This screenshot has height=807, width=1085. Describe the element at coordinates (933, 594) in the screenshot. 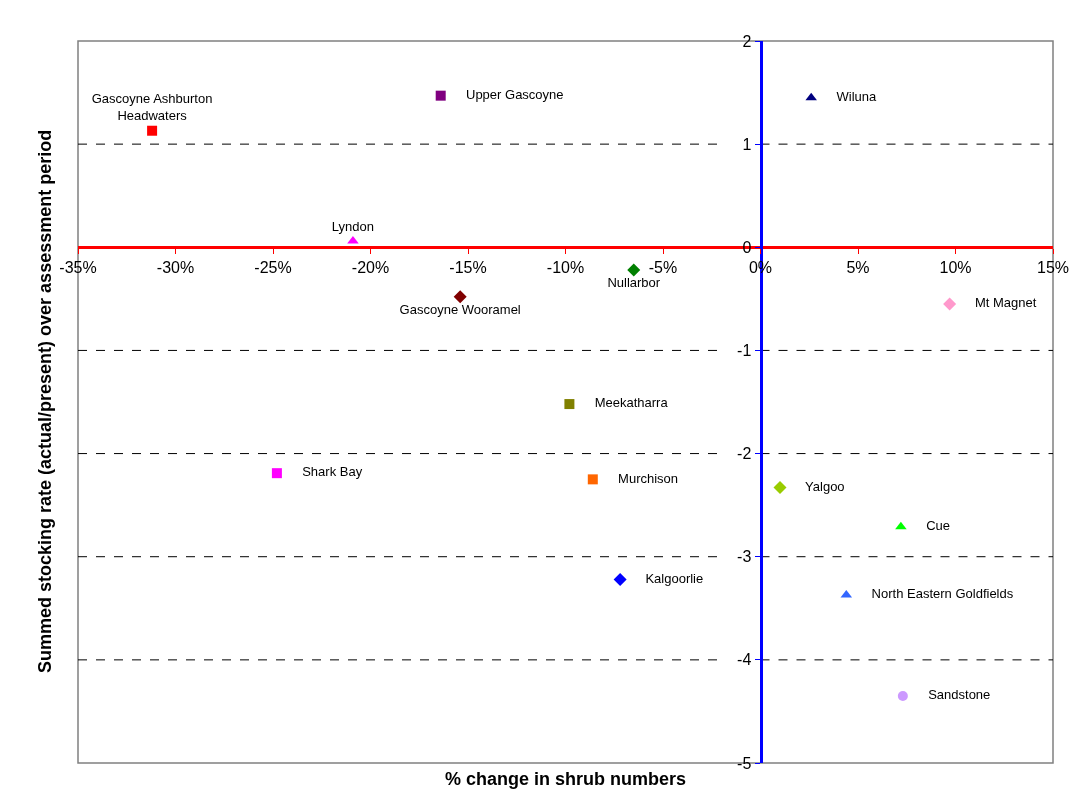

I see `series-label: North Eastern Goldfields` at that location.